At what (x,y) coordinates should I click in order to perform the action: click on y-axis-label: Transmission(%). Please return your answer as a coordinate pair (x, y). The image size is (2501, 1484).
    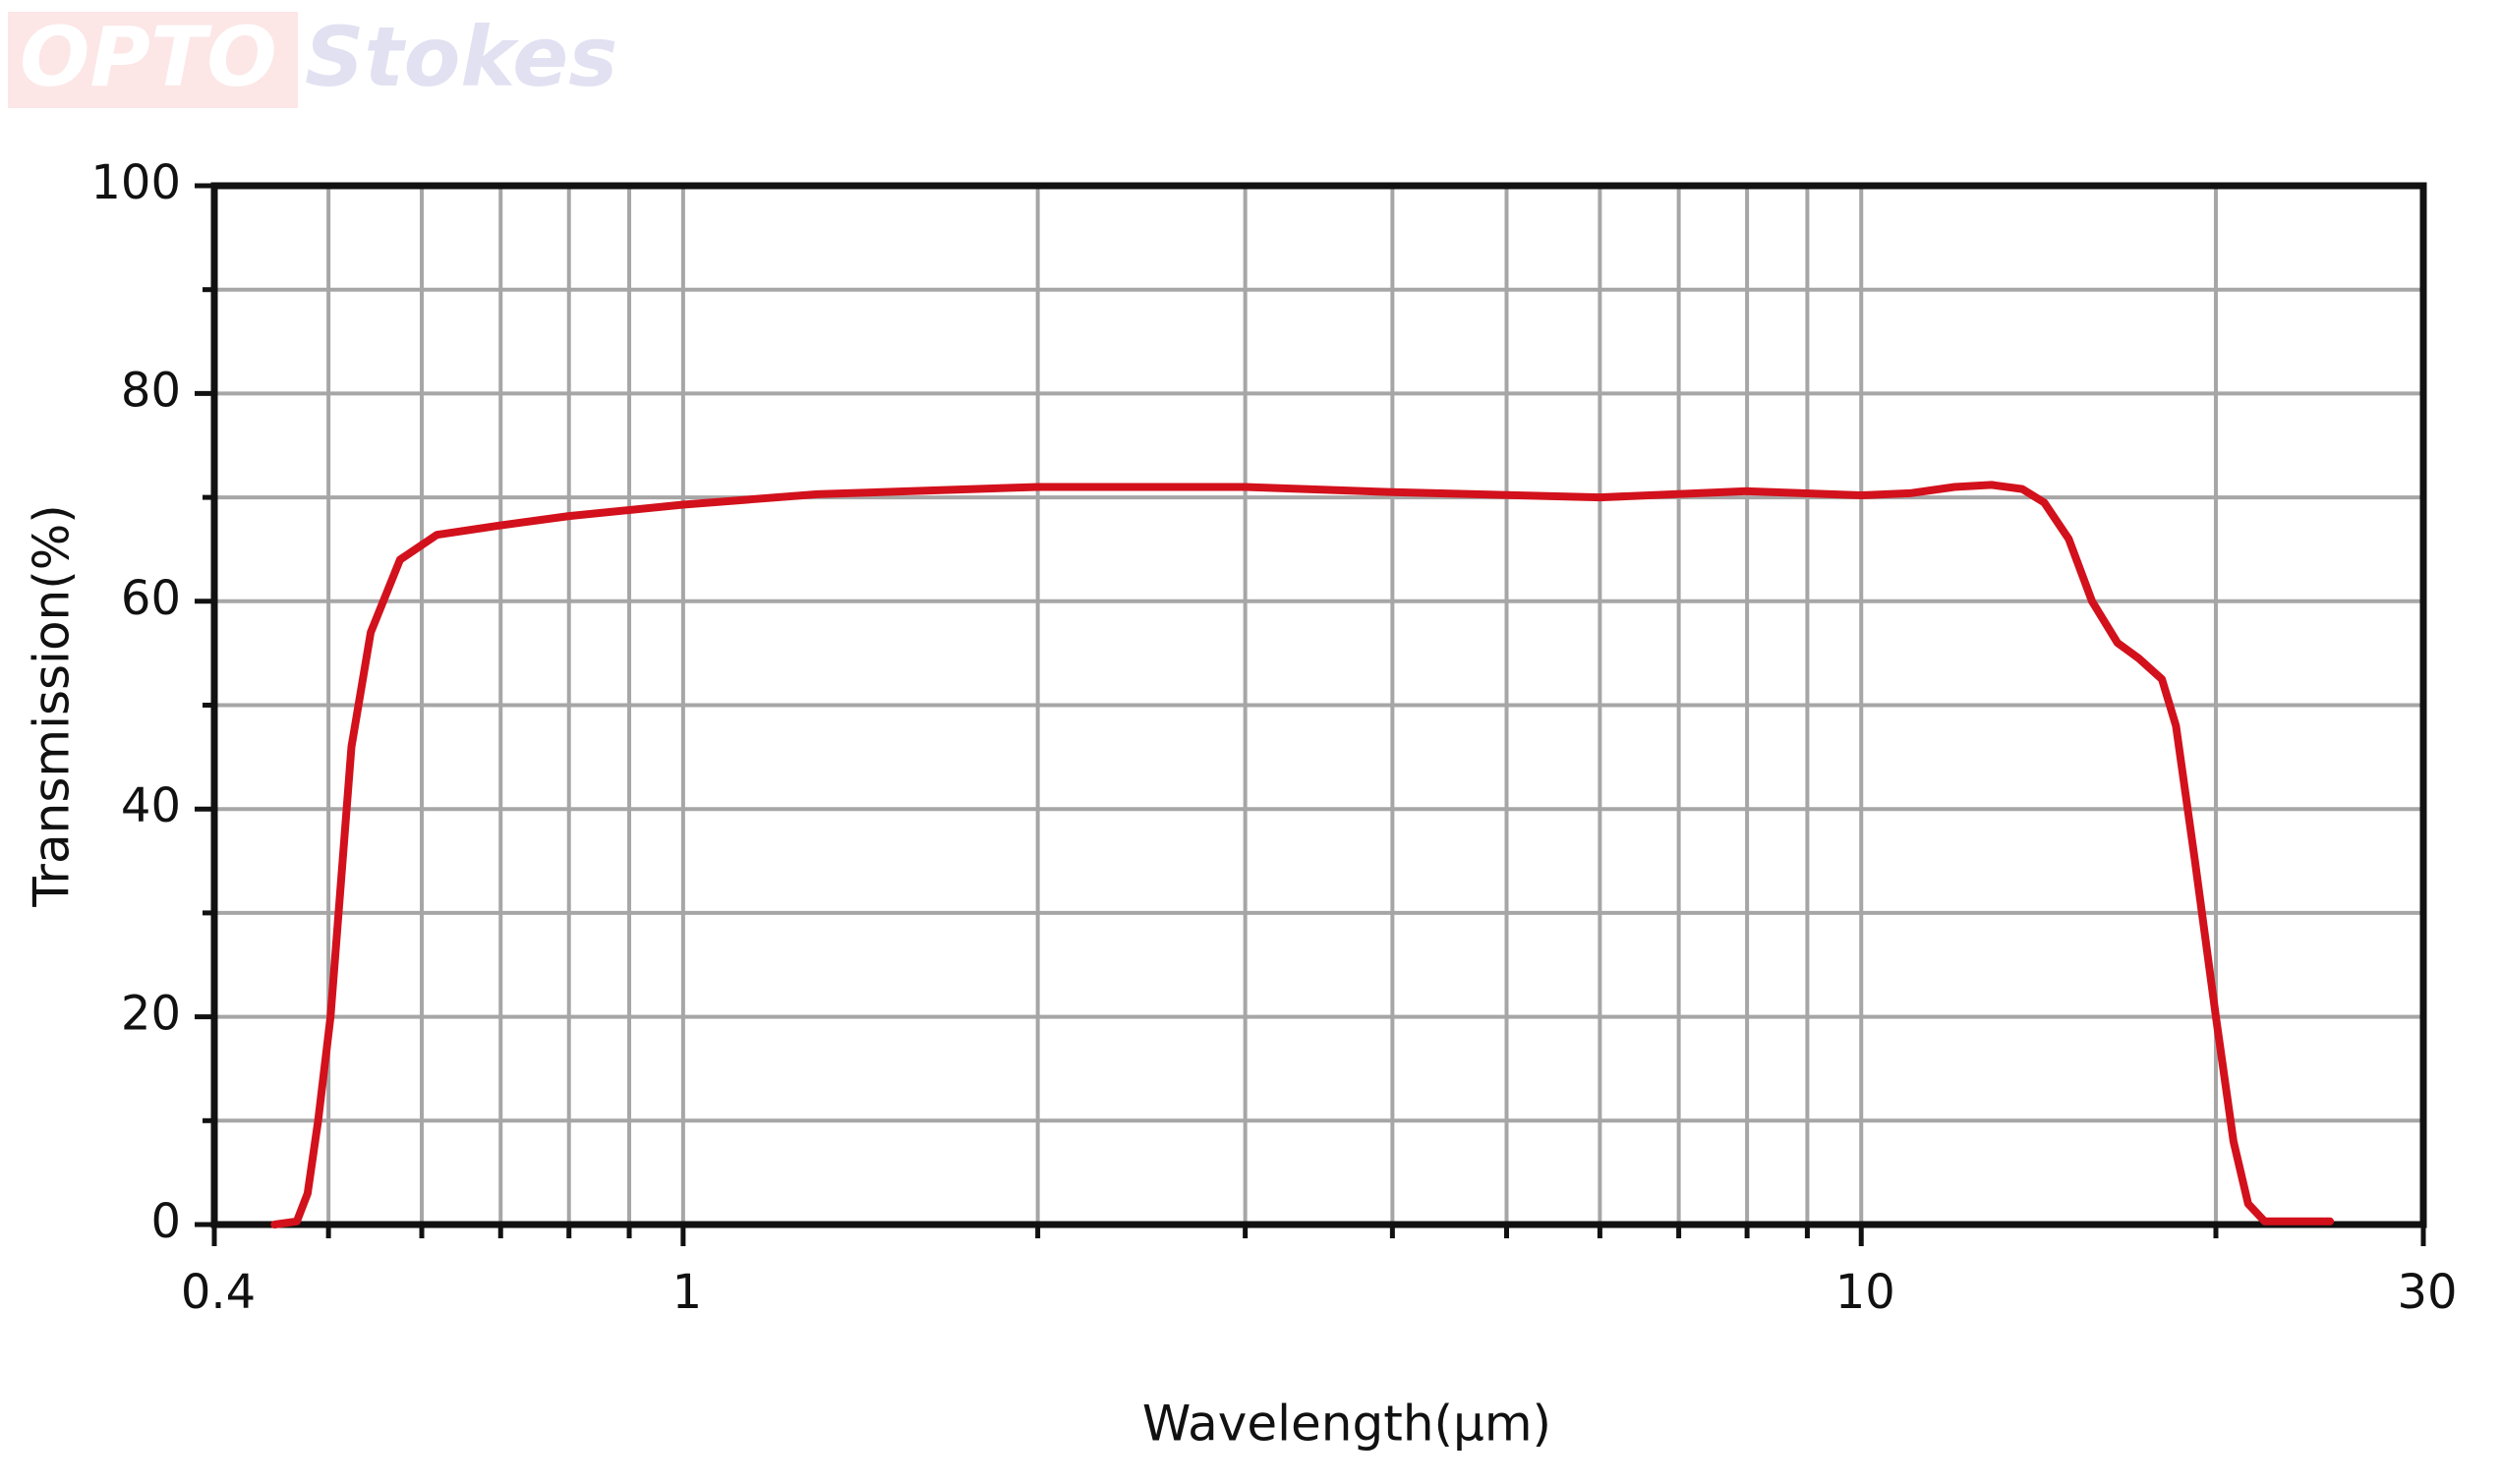
    Looking at the image, I should click on (53, 706).